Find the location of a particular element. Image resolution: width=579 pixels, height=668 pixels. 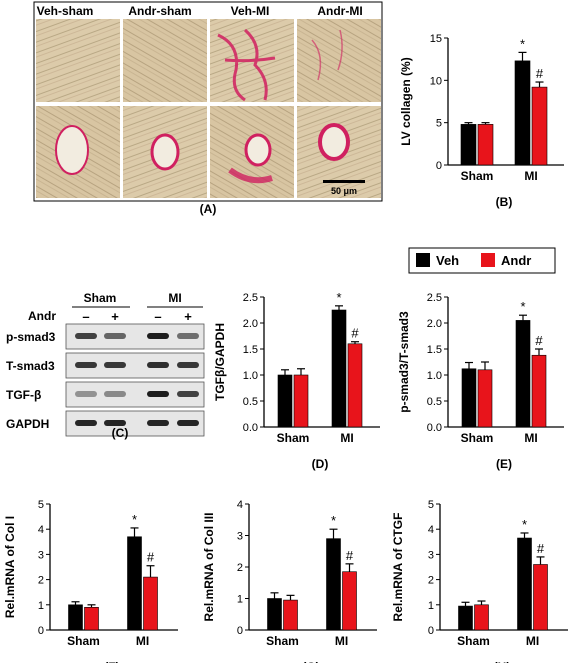

bar-chart-d: 0.0 0.5 1.0 1.5 2.0 2.5 TGFβ/GAPDH Sham MI * # (D) is located at coordinates (296, 380).